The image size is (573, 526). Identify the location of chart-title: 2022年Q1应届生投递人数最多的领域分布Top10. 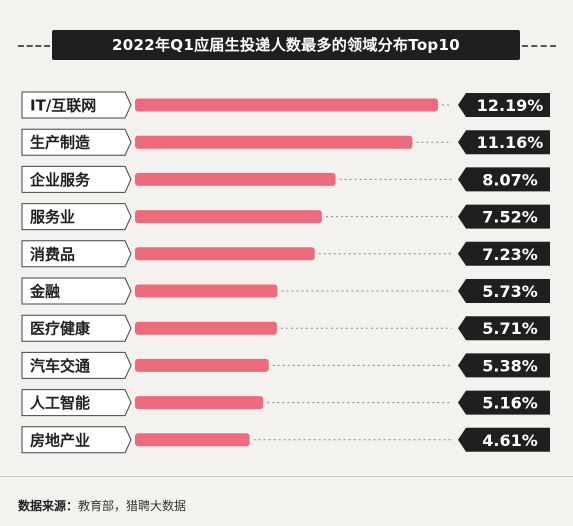
(286, 45).